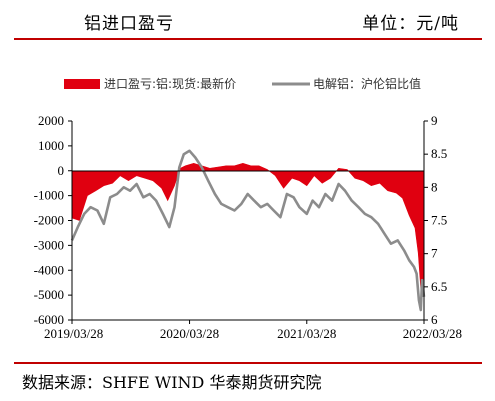 Image resolution: width=495 pixels, height=401 pixels. What do you see at coordinates (51, 120) in the screenshot?
I see `y-left-tick-label: 2000` at bounding box center [51, 120].